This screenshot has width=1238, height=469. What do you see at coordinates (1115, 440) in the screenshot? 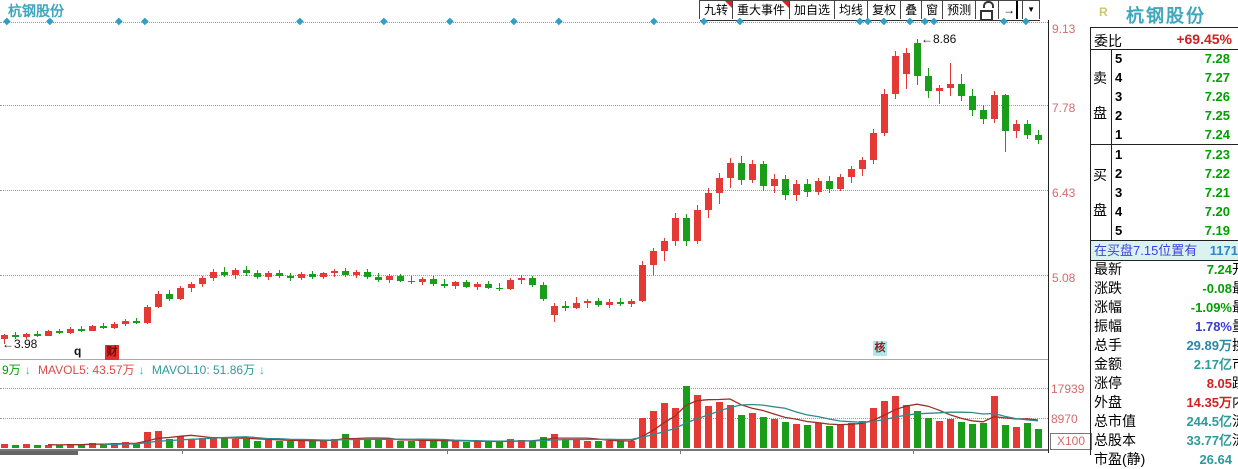
I see `stat-label: 总股本` at bounding box center [1115, 440].